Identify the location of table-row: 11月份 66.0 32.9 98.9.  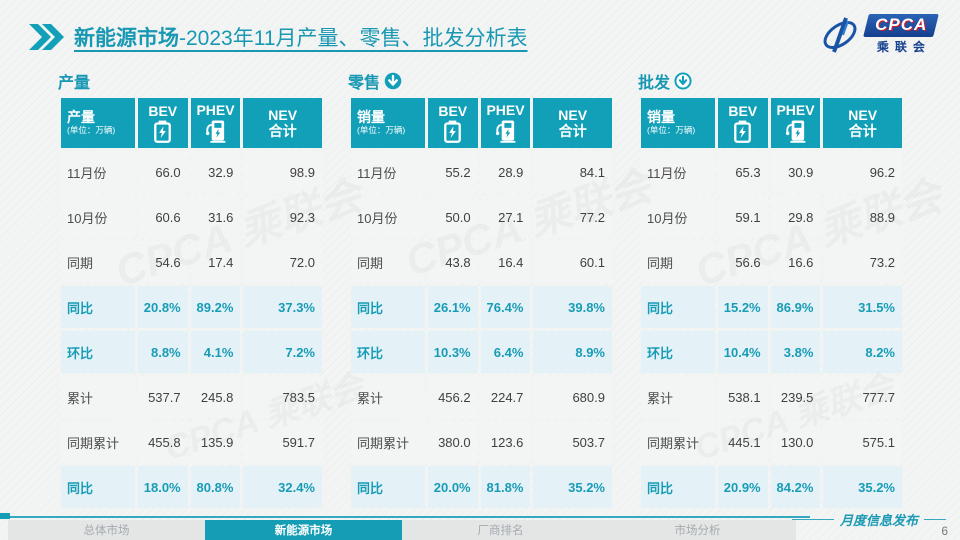
(191, 172).